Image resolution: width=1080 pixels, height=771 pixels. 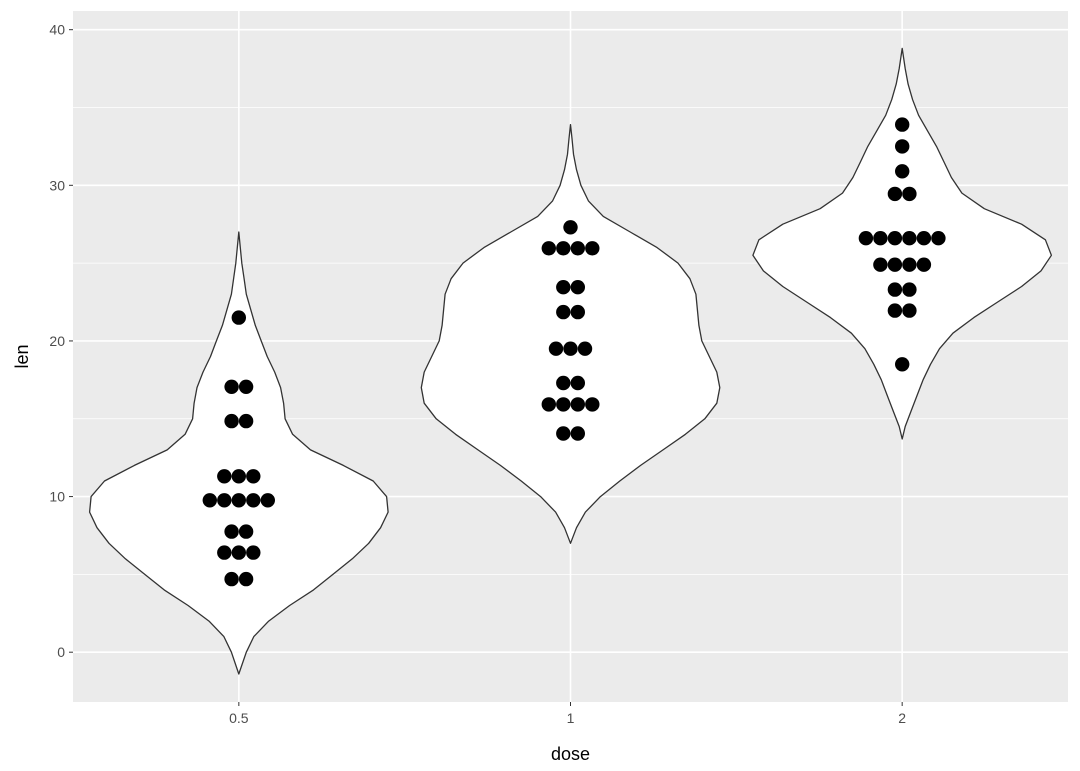 I want to click on x-axis: 0.5 1 2, so click(x=567, y=714).